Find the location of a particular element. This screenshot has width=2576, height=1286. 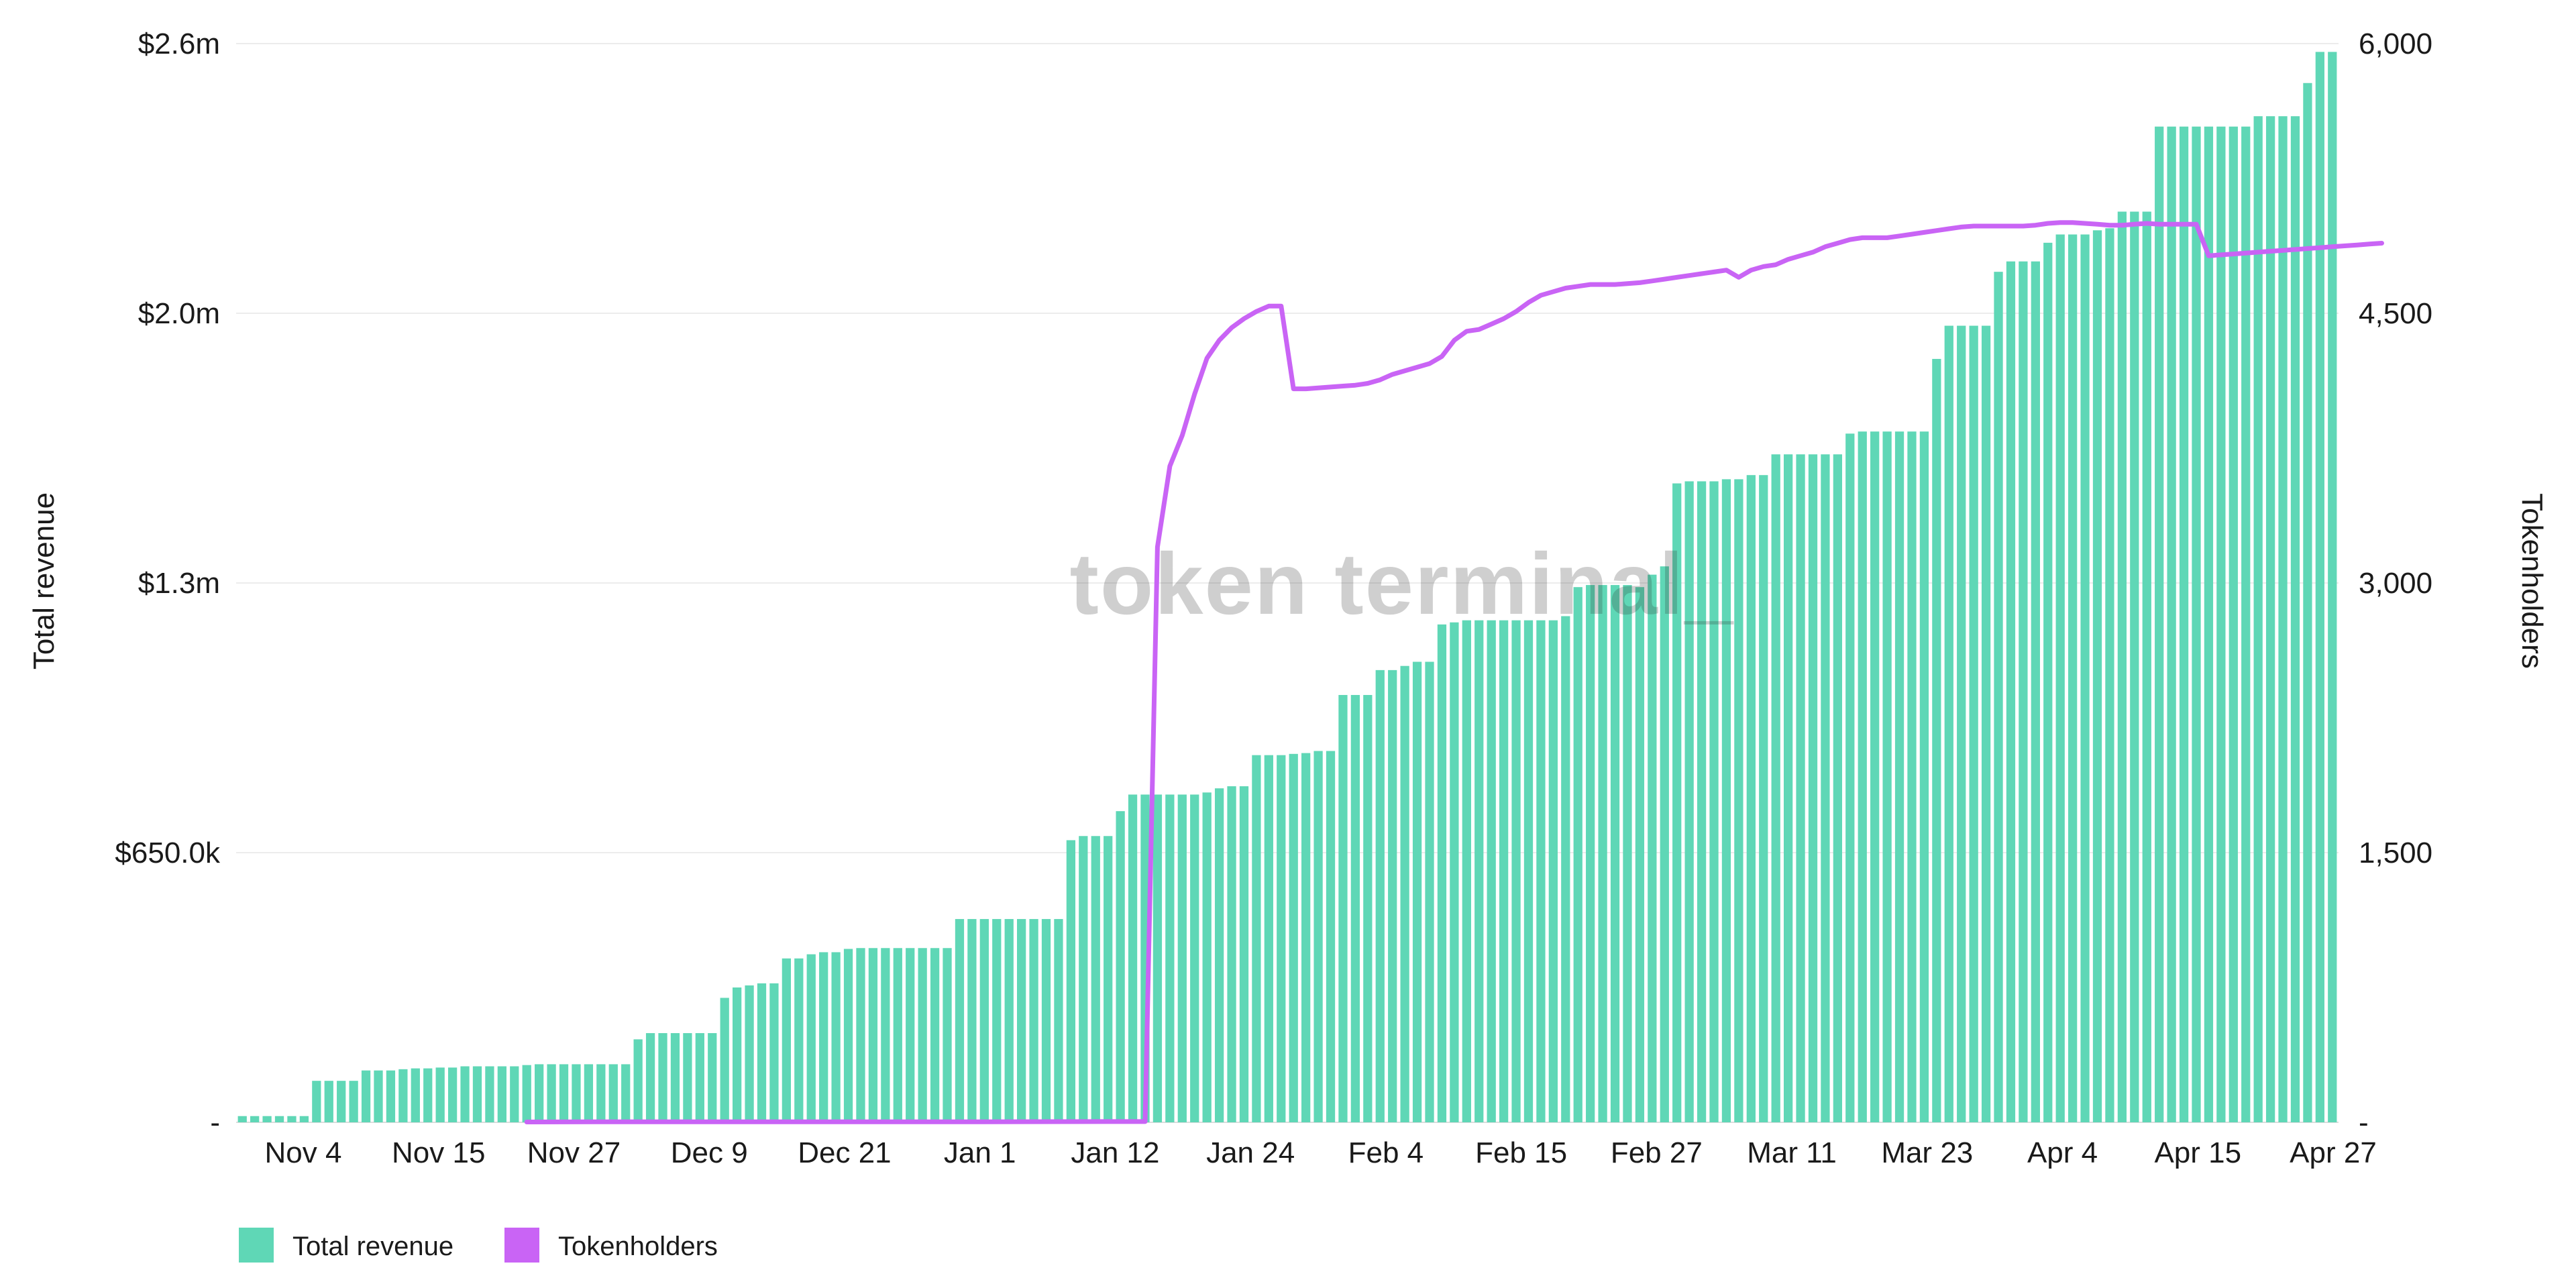

left-tick-label: - is located at coordinates (215, 1123).